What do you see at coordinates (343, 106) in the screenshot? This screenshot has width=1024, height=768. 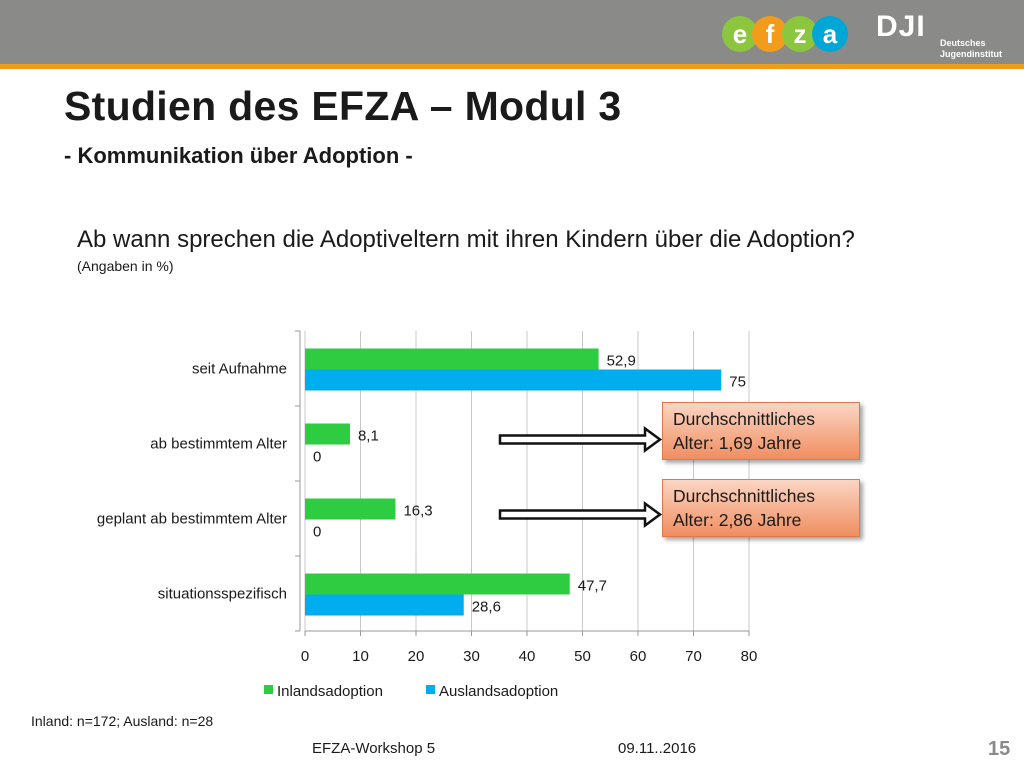 I see `page-title: Studien des EFZA – Modul 3` at bounding box center [343, 106].